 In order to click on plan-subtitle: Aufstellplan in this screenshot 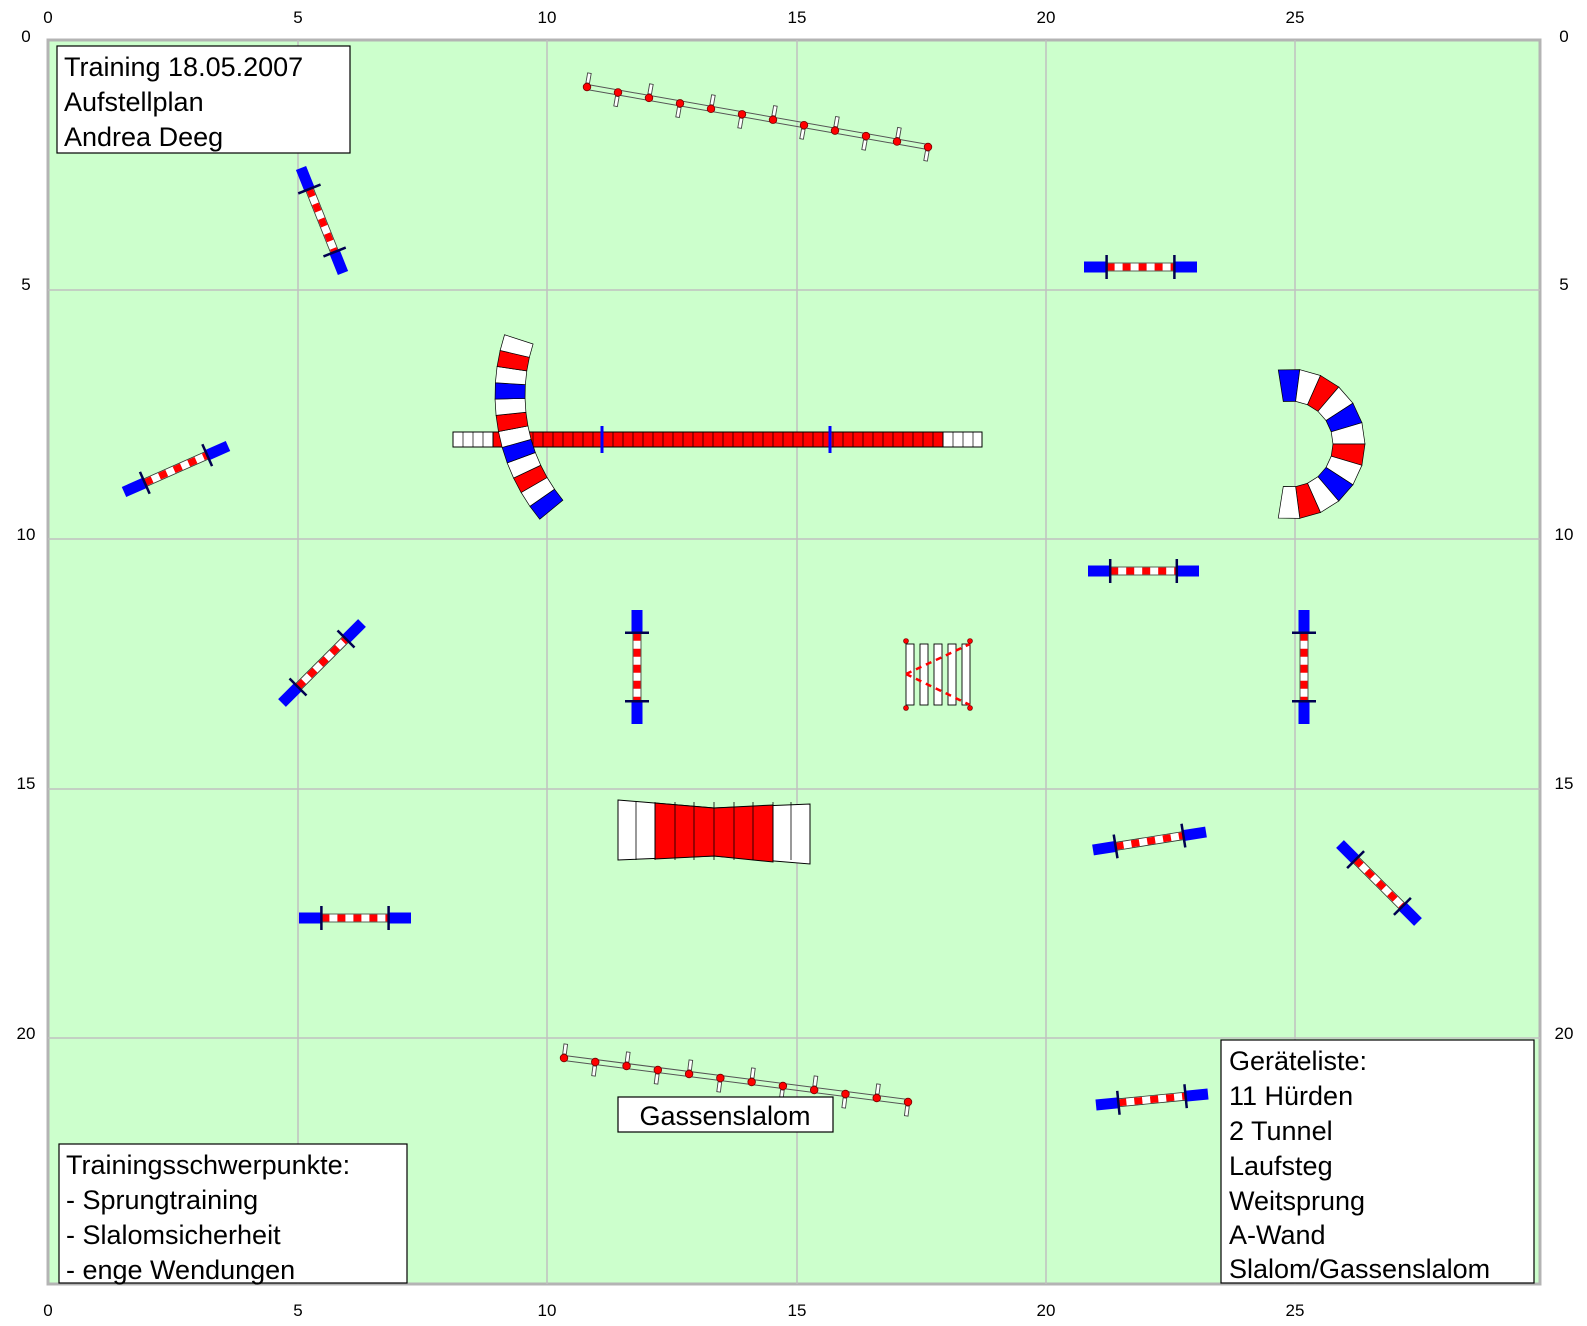, I will do `click(134, 102)`.